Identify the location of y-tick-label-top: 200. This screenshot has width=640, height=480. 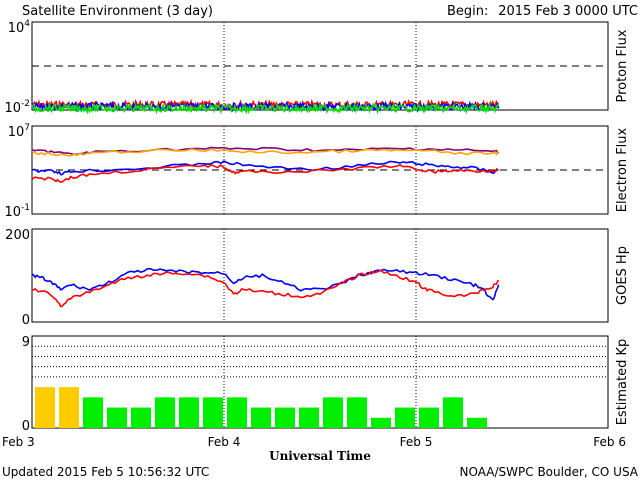
(17, 235).